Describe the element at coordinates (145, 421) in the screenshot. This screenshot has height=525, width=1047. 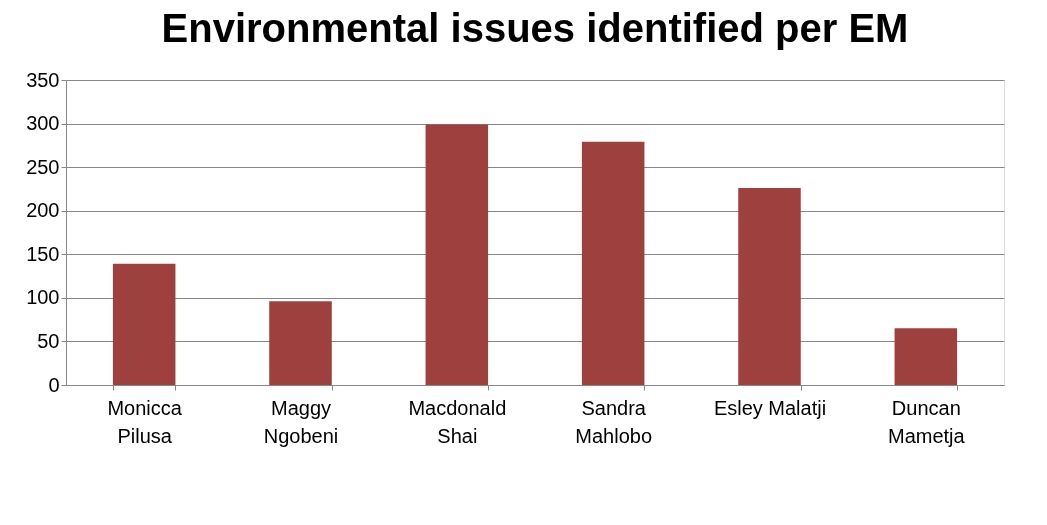
I see `x-tick-label: Monicca Pilusa` at that location.